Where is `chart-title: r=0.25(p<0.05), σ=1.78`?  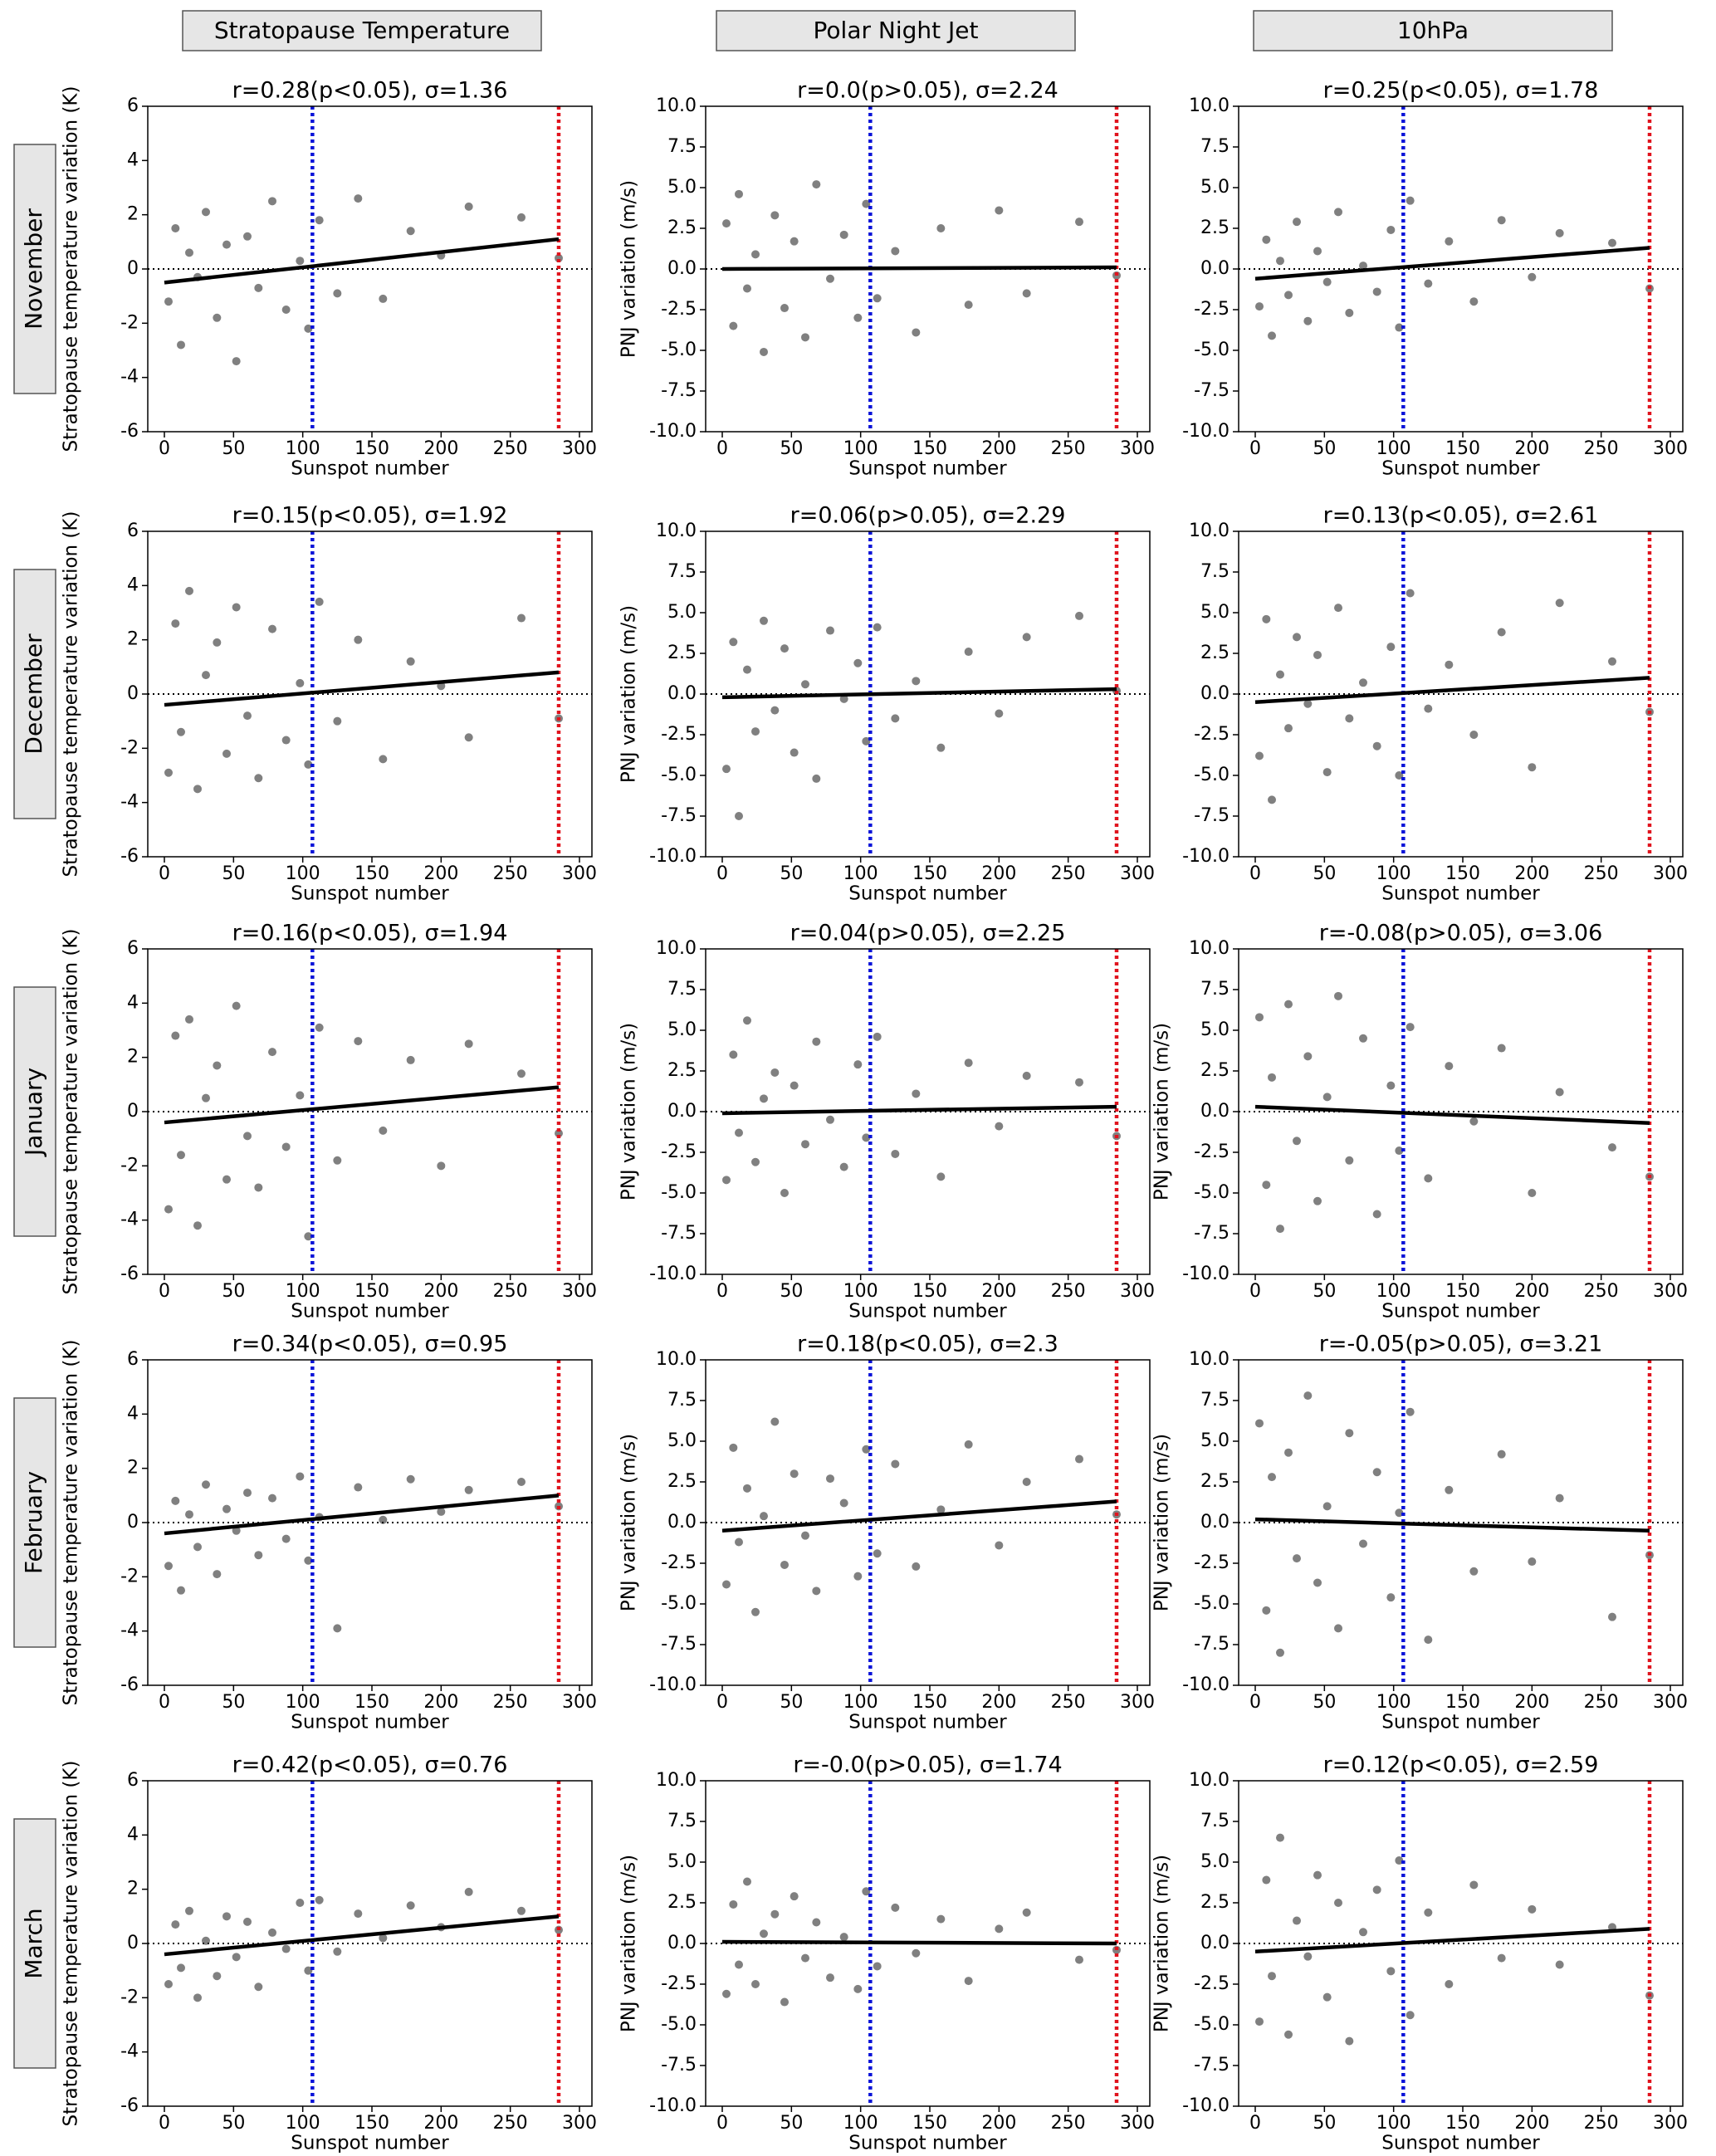 chart-title: r=0.25(p<0.05), σ=1.78 is located at coordinates (1461, 91).